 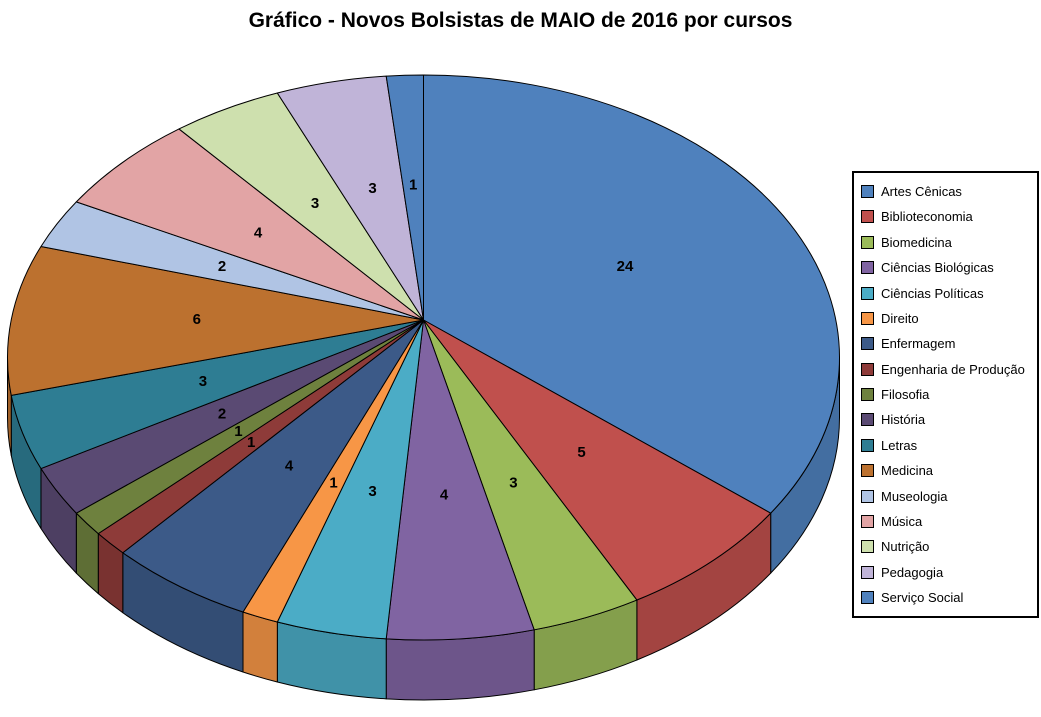 What do you see at coordinates (921, 191) in the screenshot?
I see `legend-label: Artes Cênicas` at bounding box center [921, 191].